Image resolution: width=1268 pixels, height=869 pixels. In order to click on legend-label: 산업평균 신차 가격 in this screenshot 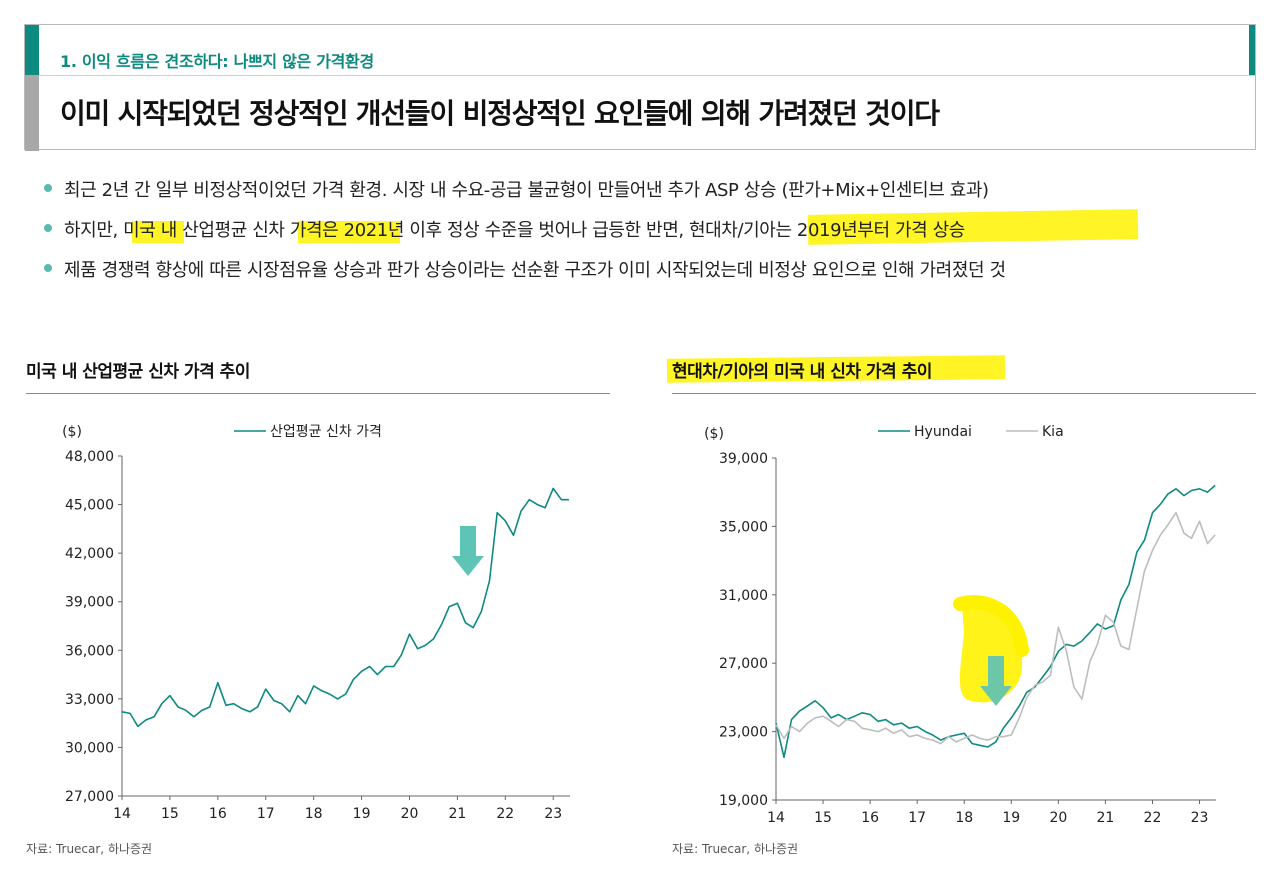, I will do `click(326, 432)`.